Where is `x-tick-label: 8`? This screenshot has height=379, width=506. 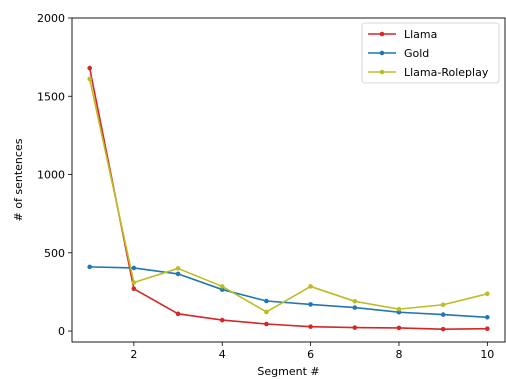
x-tick-label: 8 is located at coordinates (398, 354).